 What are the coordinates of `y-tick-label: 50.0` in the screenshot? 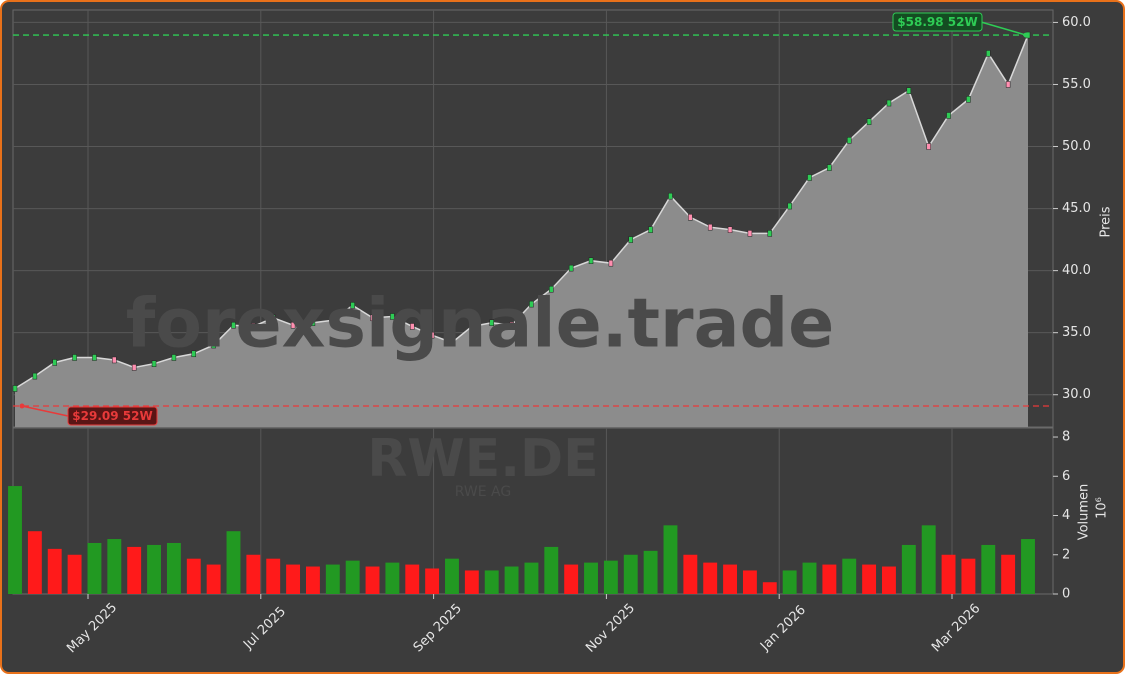 It's located at (1076, 146).